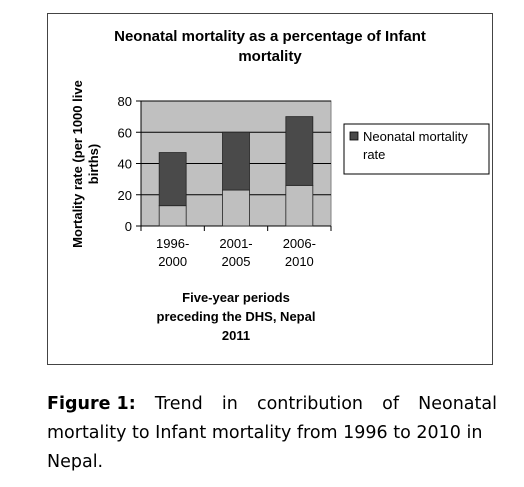 Image resolution: width=524 pixels, height=487 pixels. What do you see at coordinates (125, 195) in the screenshot?
I see `y-tick-label: 20` at bounding box center [125, 195].